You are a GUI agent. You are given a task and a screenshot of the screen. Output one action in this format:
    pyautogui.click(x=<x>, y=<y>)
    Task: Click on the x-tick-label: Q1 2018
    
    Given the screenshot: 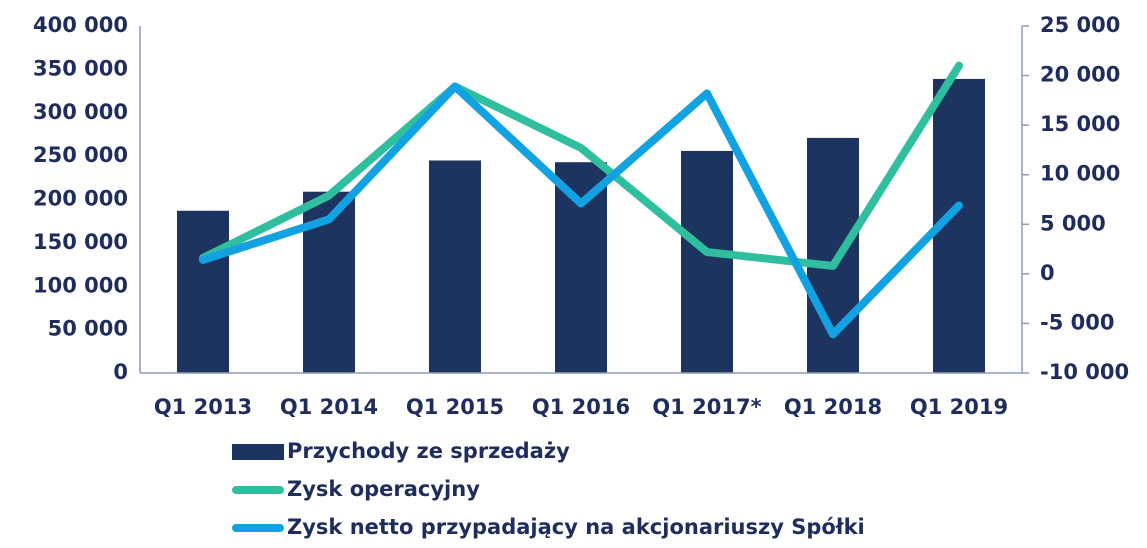 What is the action you would take?
    pyautogui.click(x=833, y=407)
    